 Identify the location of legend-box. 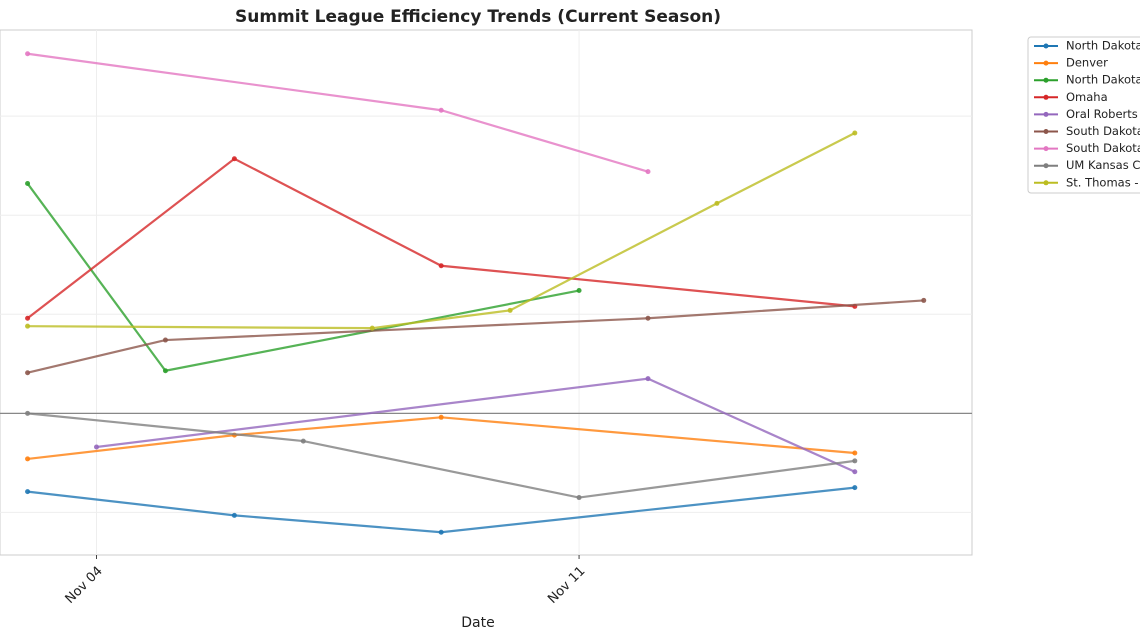
(1083, 115).